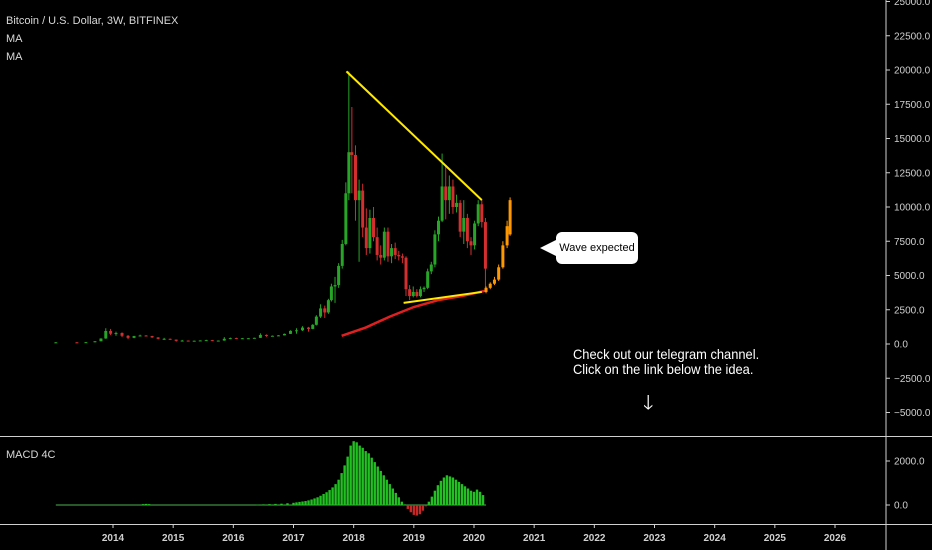  What do you see at coordinates (835, 538) in the screenshot?
I see `year-label: 2026` at bounding box center [835, 538].